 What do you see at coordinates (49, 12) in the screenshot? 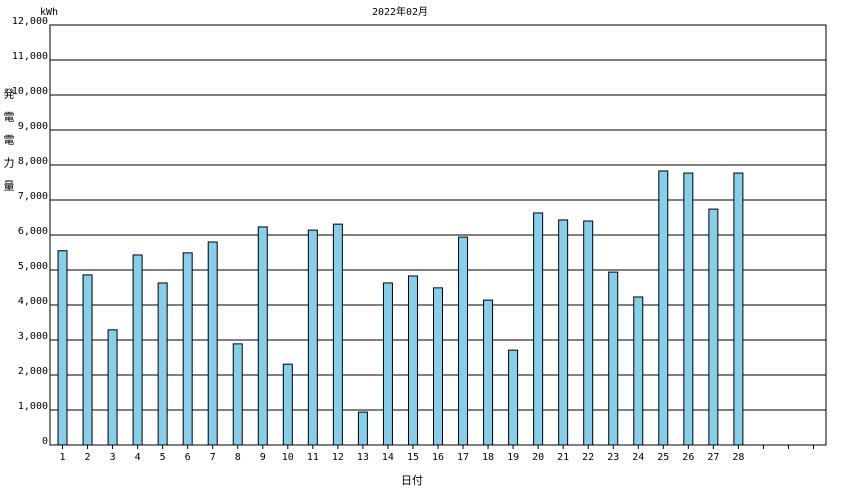
I see `unit-label: kWh` at bounding box center [49, 12].